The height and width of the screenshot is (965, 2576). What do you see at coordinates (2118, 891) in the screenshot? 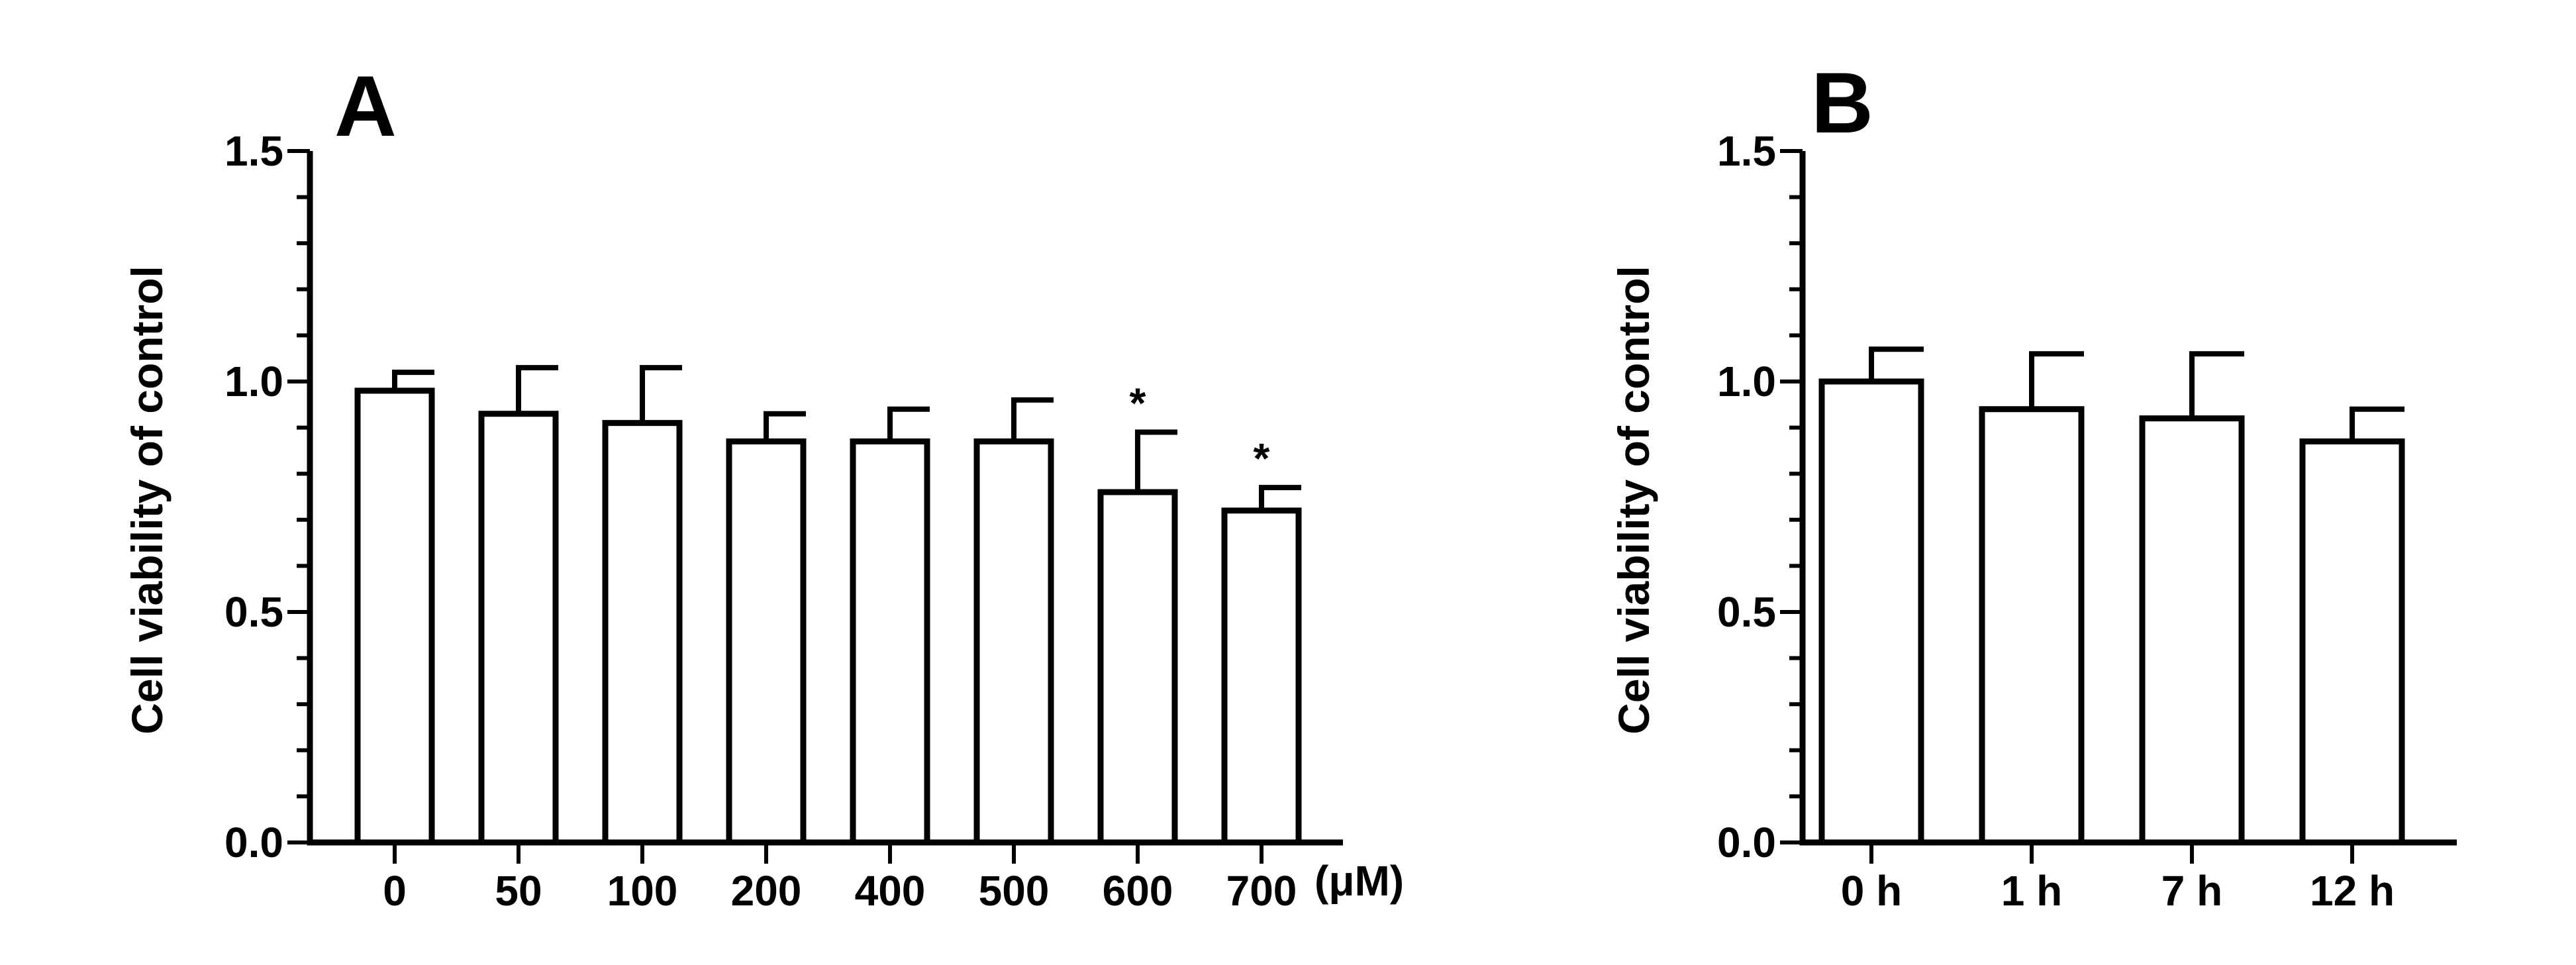
I see `panel-b-x-tick-labels: 0 h 1 h 7 h 12 h` at bounding box center [2118, 891].